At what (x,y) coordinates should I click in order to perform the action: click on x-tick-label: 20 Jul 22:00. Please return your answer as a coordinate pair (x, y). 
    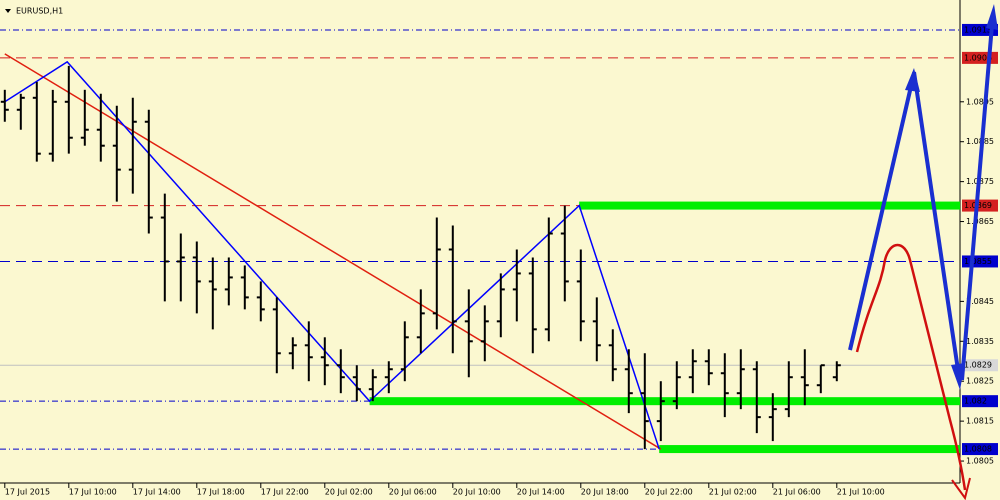
    Looking at the image, I should click on (669, 492).